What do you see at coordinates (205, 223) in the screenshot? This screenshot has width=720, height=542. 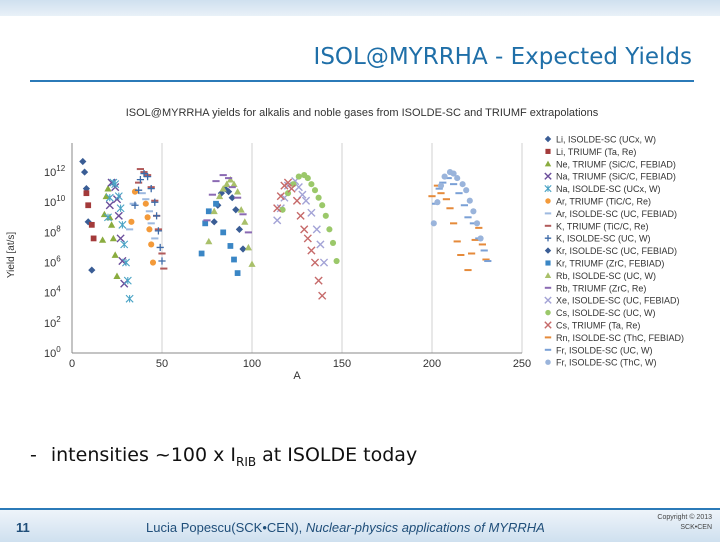 I see `data-point-s10-p1` at bounding box center [205, 223].